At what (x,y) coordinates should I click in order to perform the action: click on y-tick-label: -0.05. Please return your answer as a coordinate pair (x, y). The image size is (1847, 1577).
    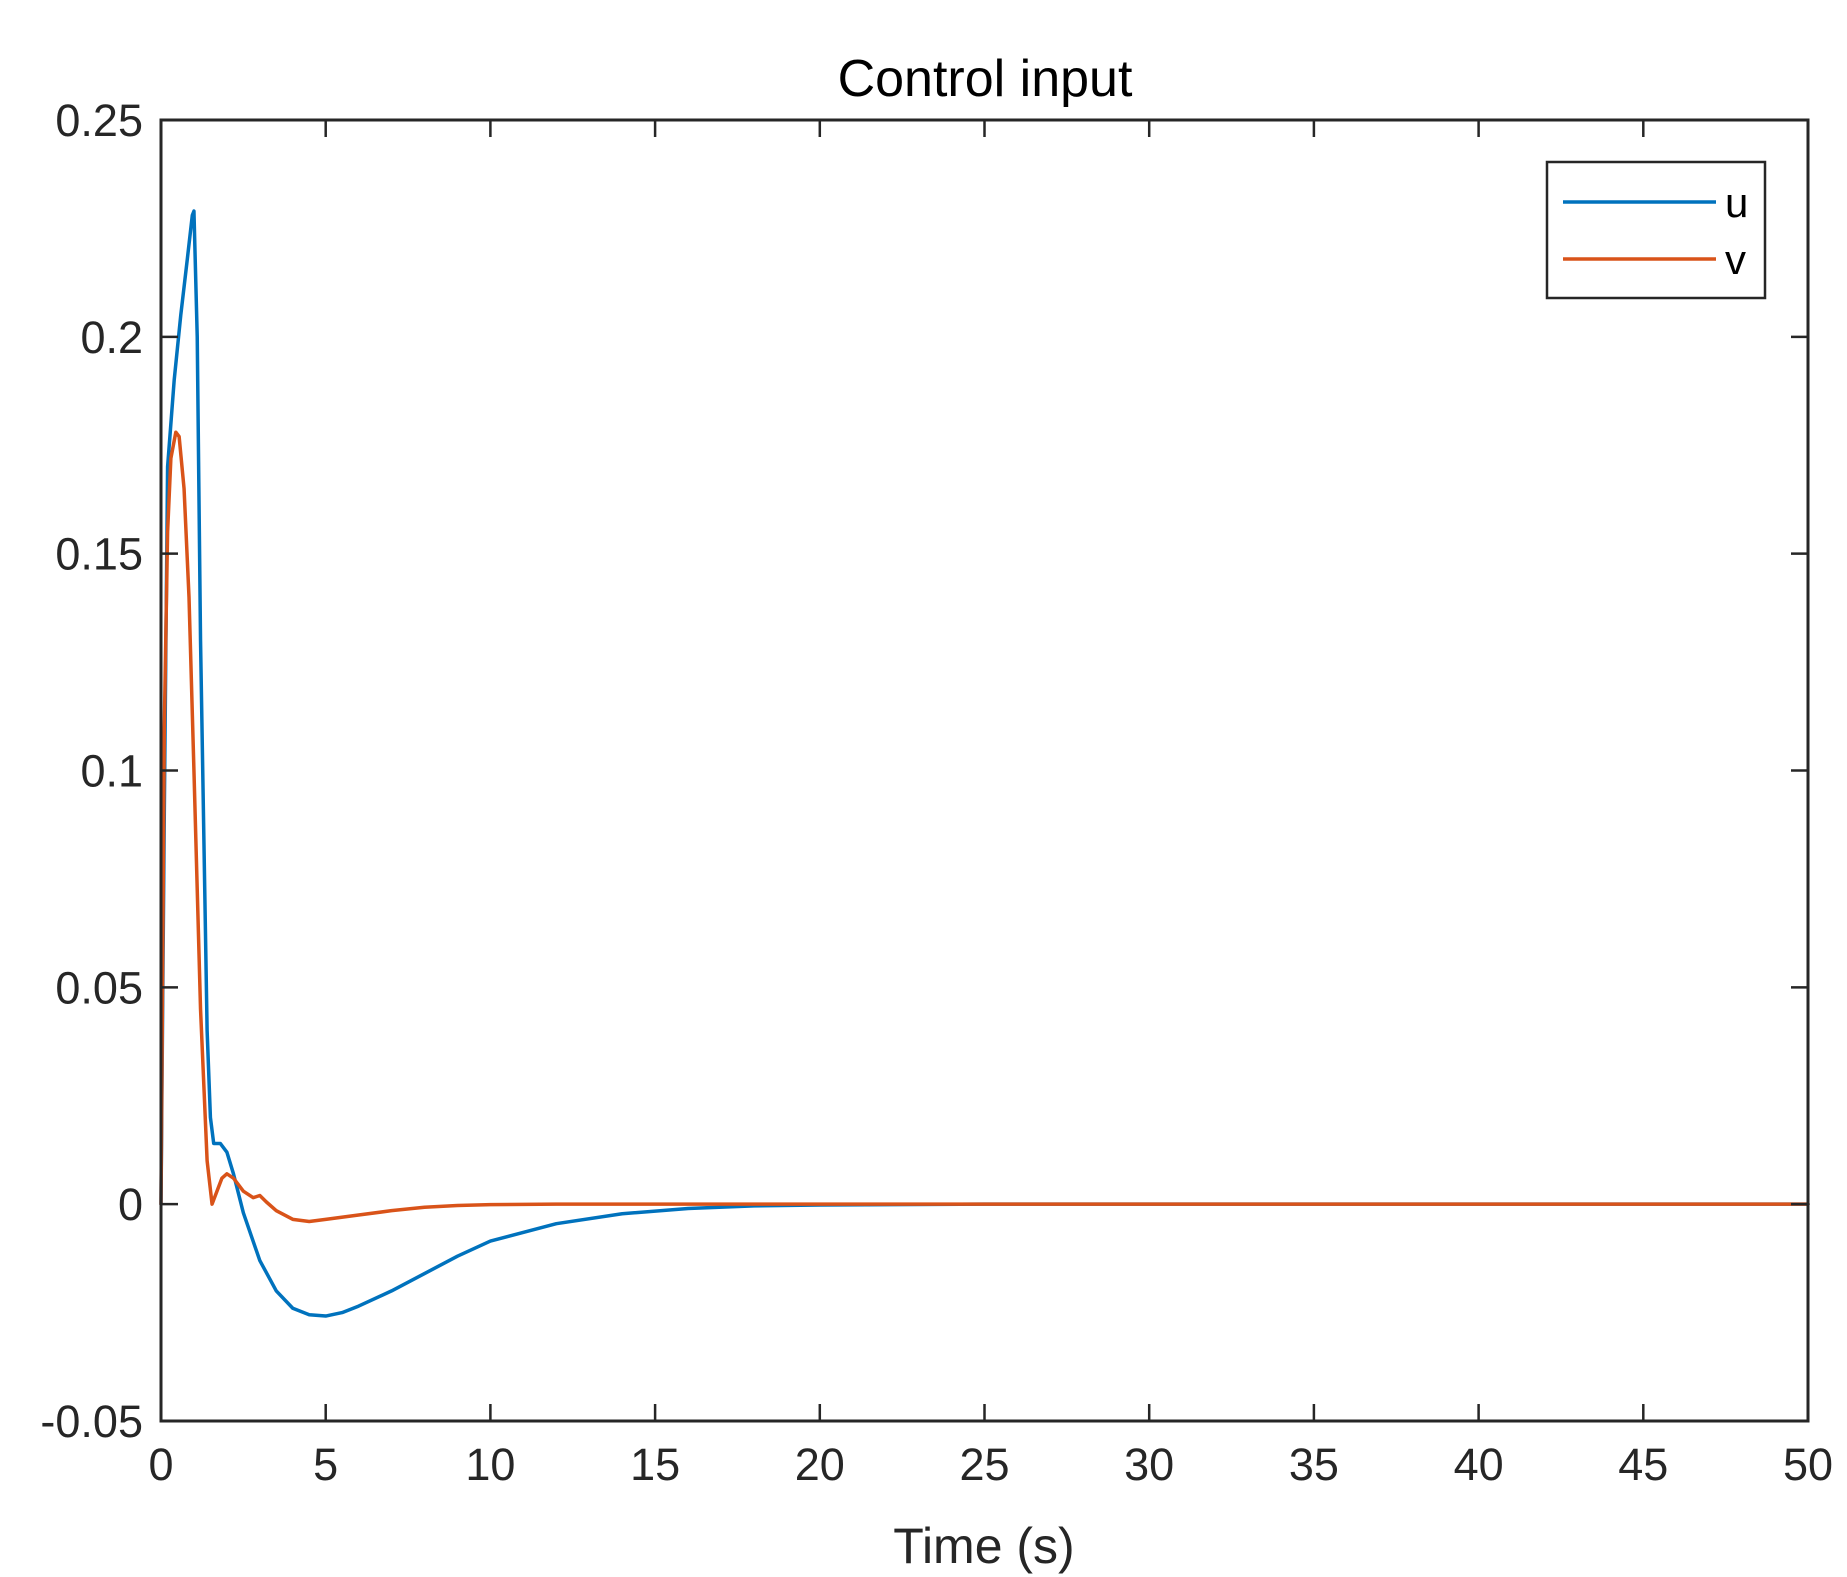
    Looking at the image, I should click on (91, 1421).